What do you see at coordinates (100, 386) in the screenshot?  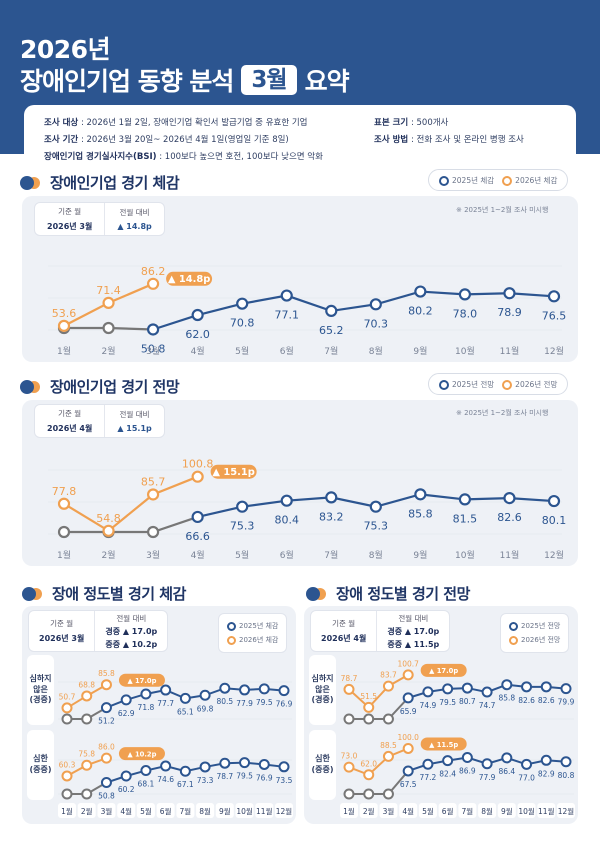 I see `section-title-outlook: 장애인기업 경기 전망` at bounding box center [100, 386].